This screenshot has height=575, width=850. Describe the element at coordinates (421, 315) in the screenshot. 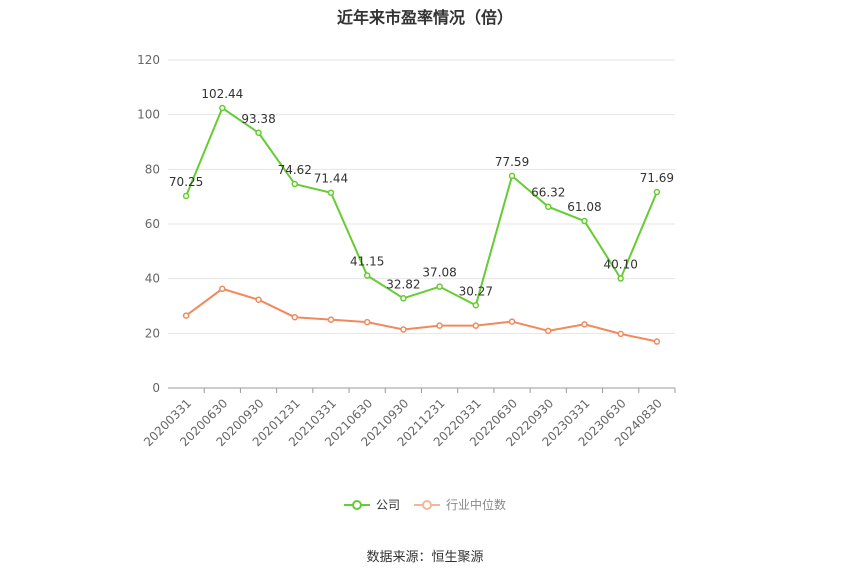

I see `series-line-industry` at that location.